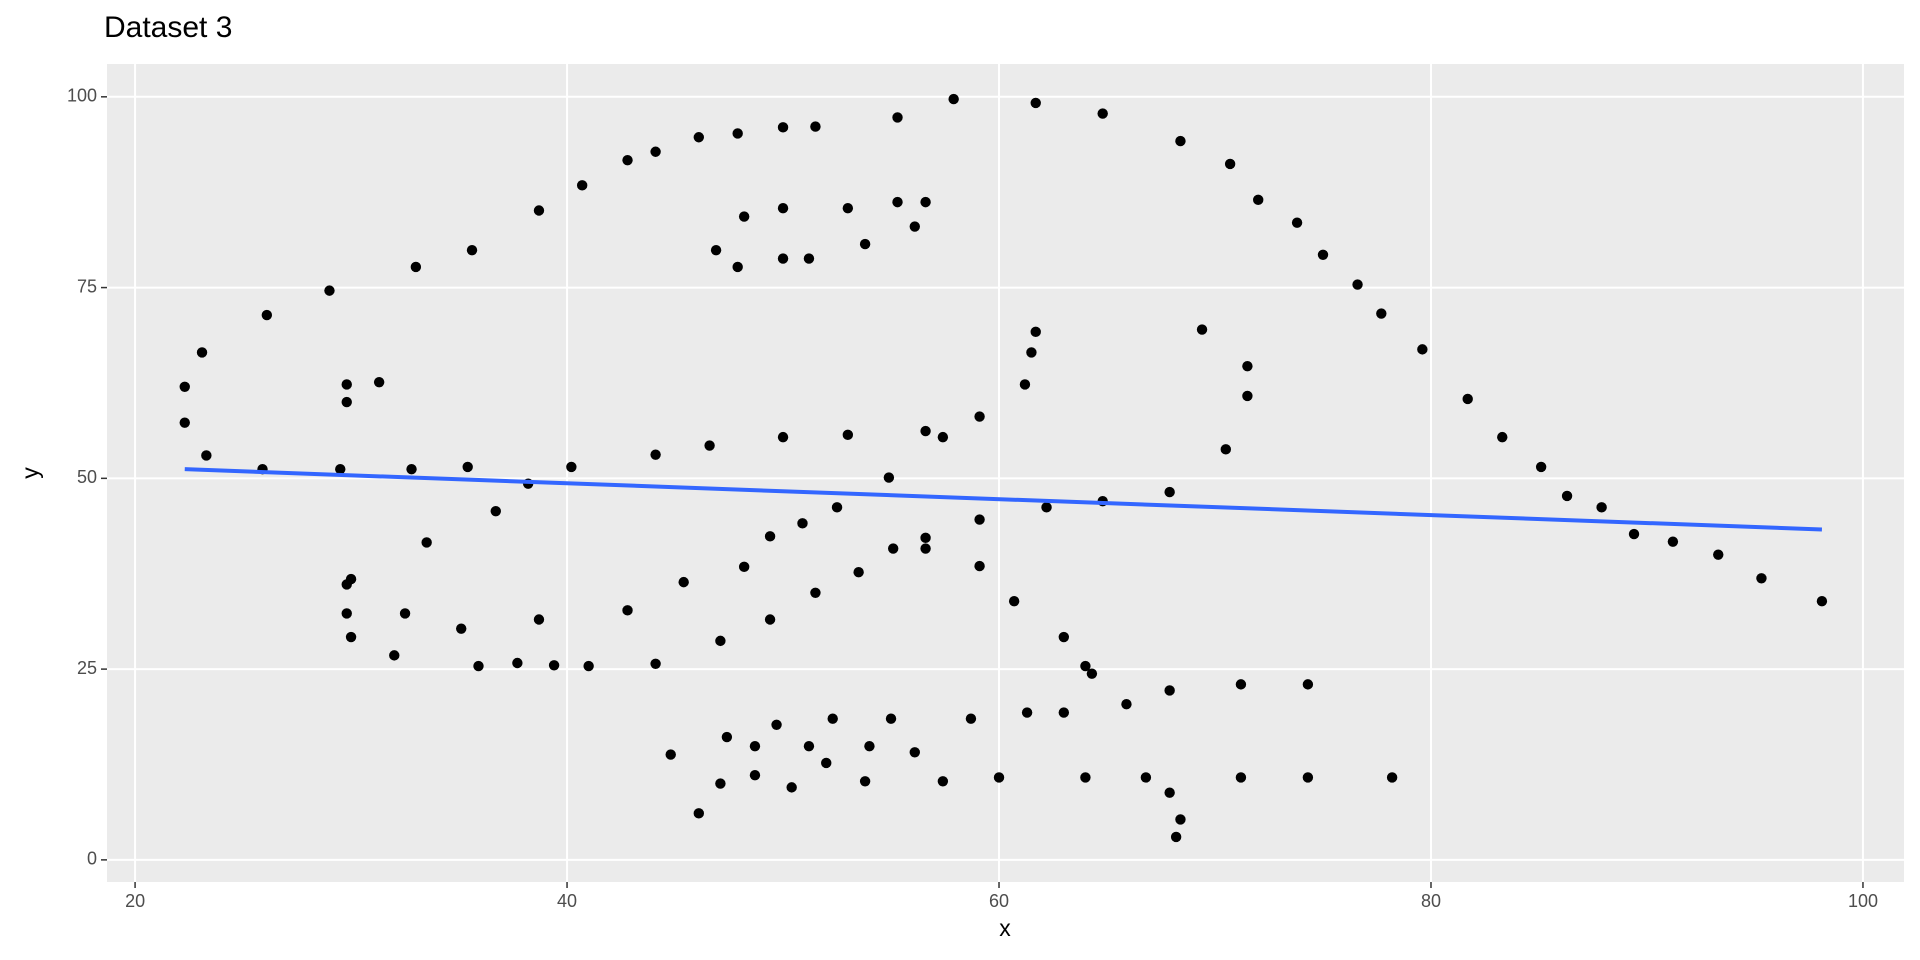 This screenshot has width=1920, height=960. Describe the element at coordinates (1431, 901) in the screenshot. I see `x-tick-label: 80` at that location.